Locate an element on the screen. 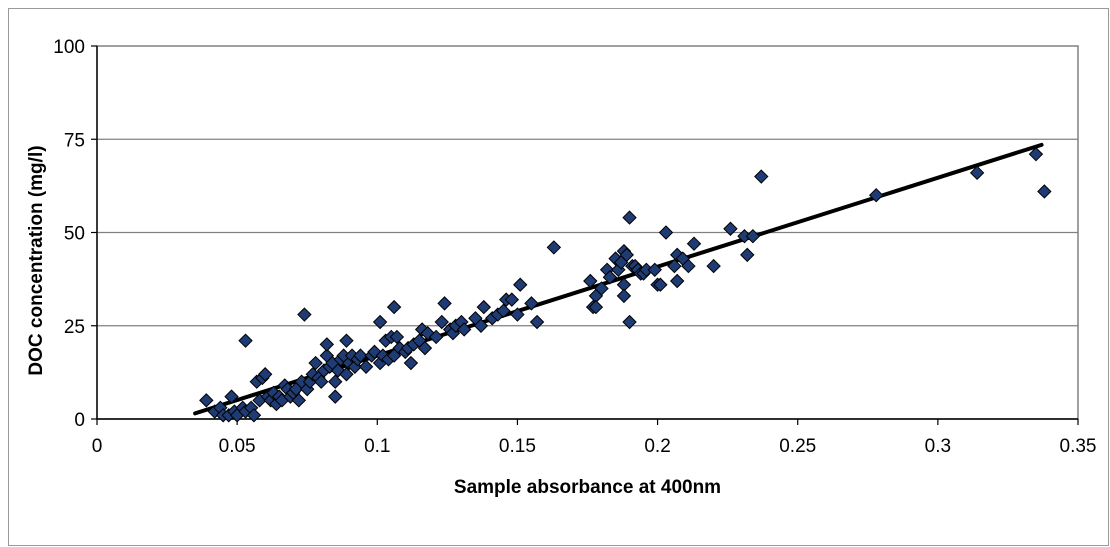 The height and width of the screenshot is (547, 1110). x-tick-label: 0.05 is located at coordinates (237, 446).